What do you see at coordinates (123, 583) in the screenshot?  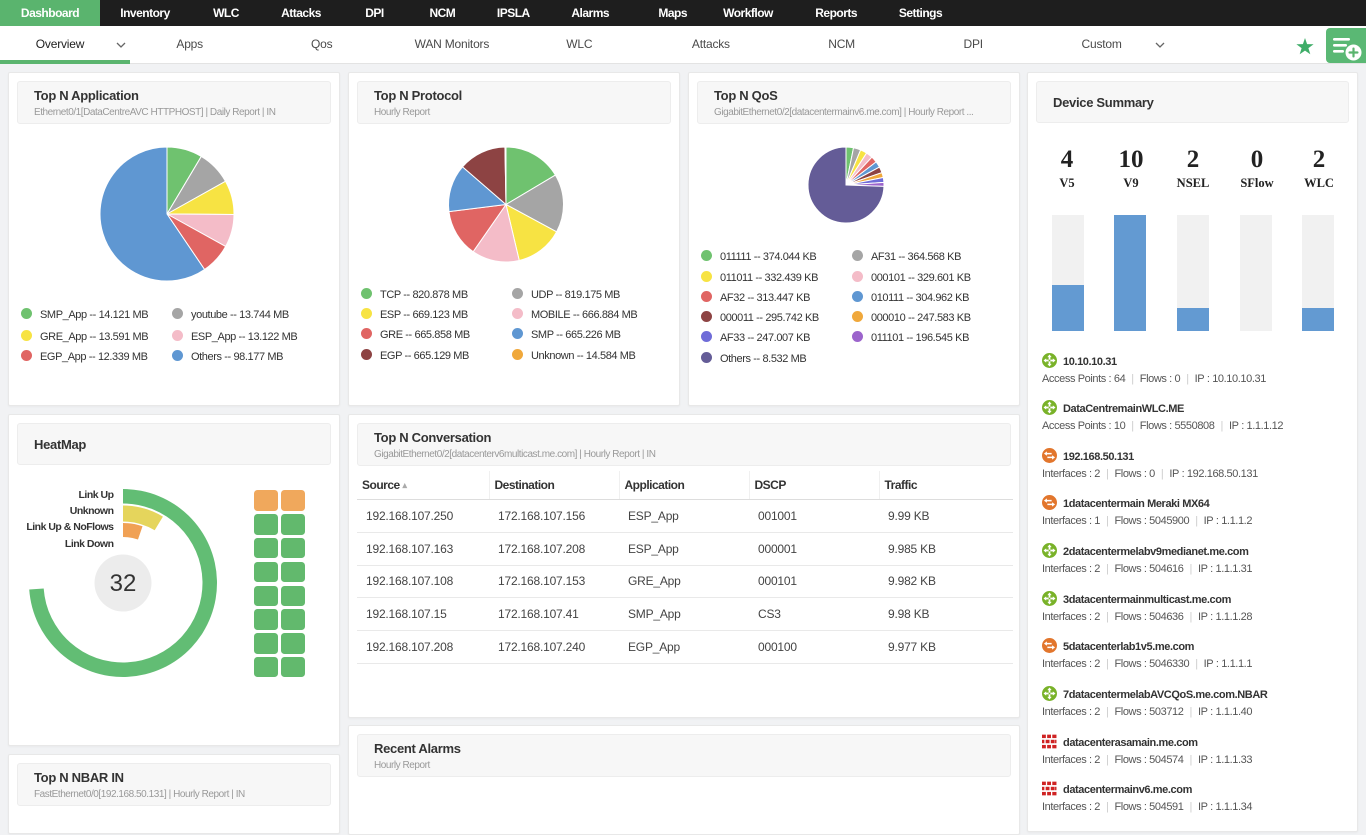 I see `svg-text: 32` at bounding box center [123, 583].